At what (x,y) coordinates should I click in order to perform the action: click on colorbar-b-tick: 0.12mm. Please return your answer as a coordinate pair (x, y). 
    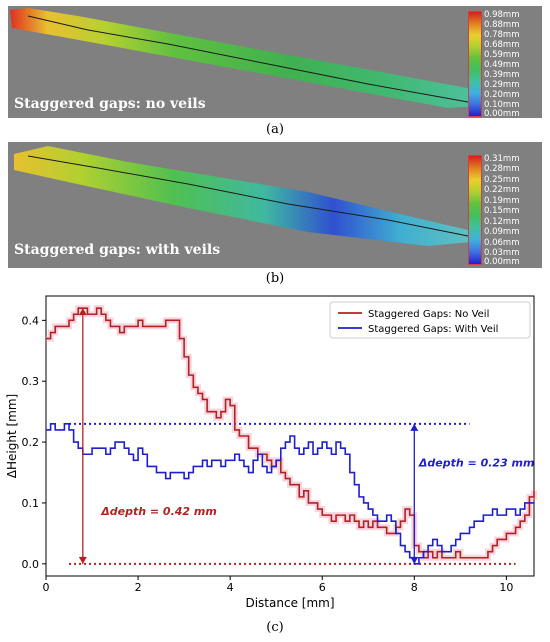
    Looking at the image, I should click on (502, 222).